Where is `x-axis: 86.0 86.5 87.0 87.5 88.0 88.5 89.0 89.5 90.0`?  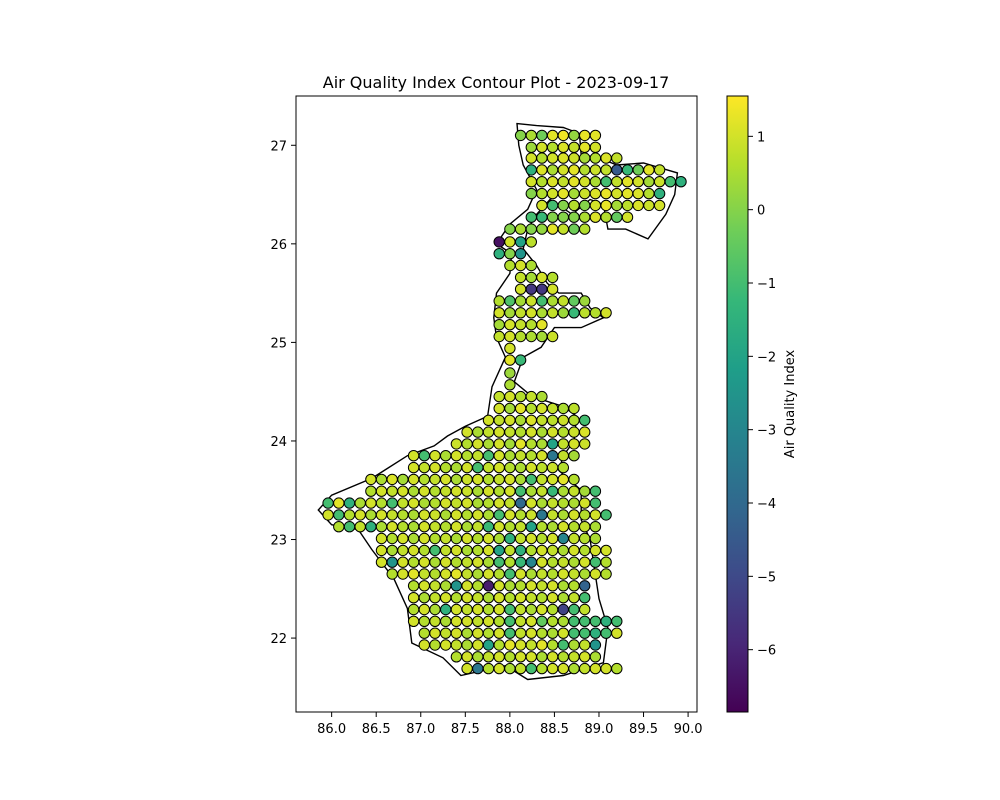
x-axis: 86.0 86.5 87.0 87.5 88.0 88.5 89.0 89.5 90.0 is located at coordinates (510, 724).